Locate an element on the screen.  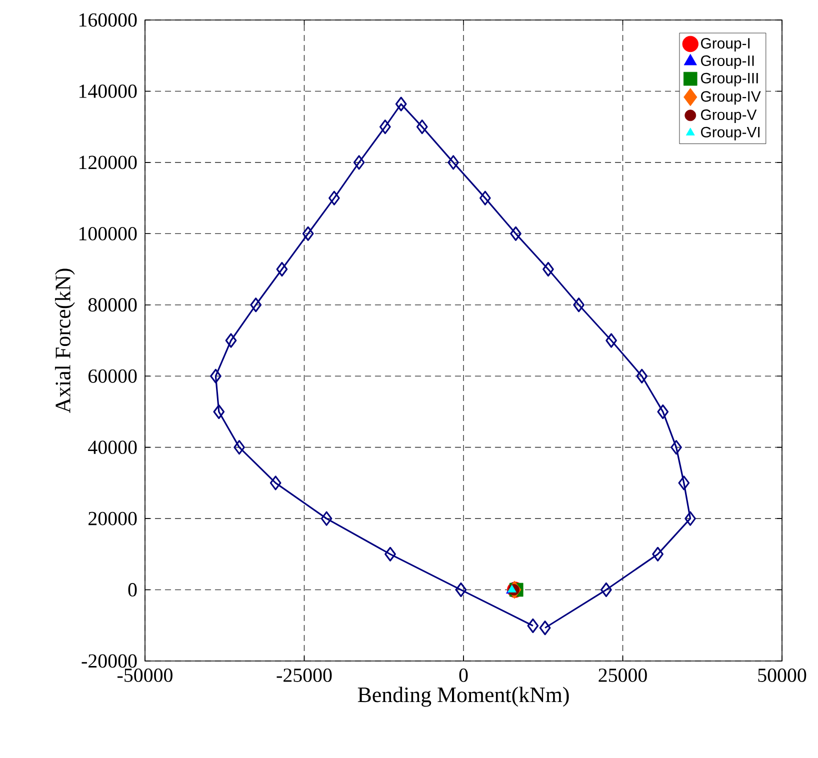
y-tick-label: 160000 is located at coordinates (108, 20).